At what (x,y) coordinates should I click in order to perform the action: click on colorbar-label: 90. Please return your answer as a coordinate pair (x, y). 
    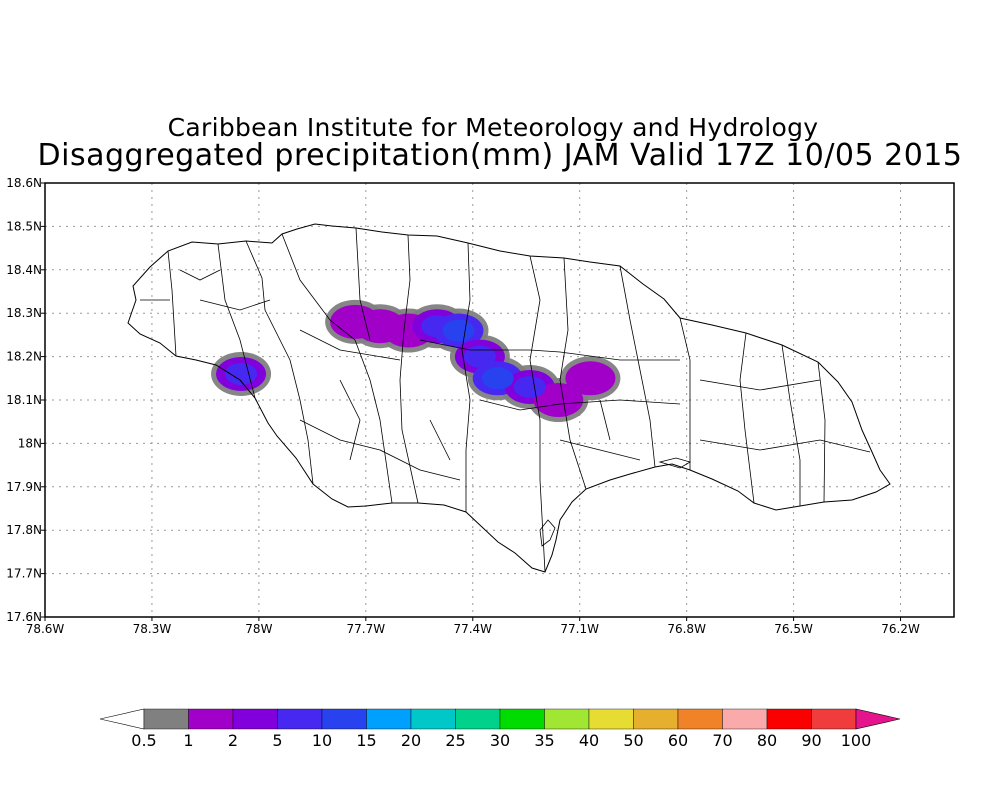
    Looking at the image, I should click on (811, 740).